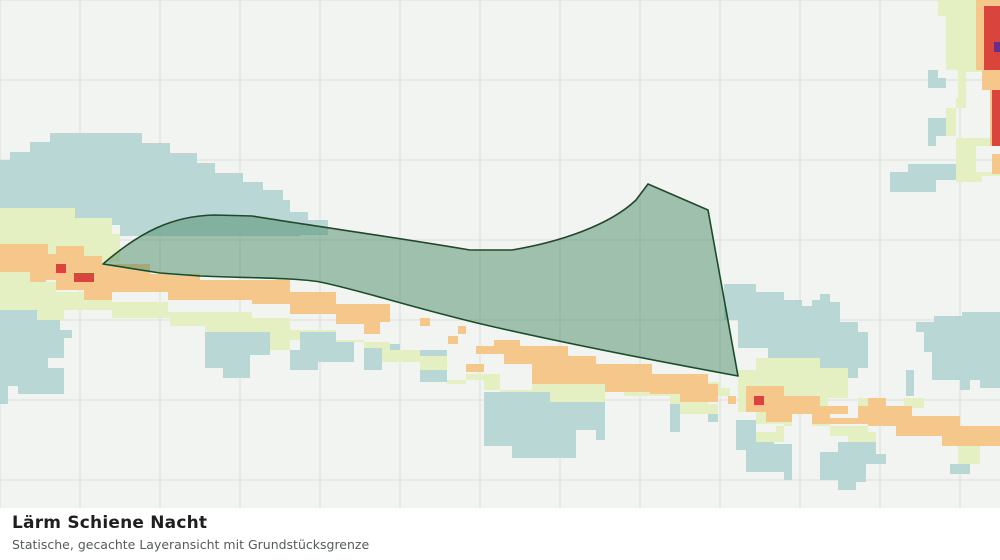  Describe the element at coordinates (110, 523) in the screenshot. I see `map-title: Lärm Schiene Nacht` at that location.